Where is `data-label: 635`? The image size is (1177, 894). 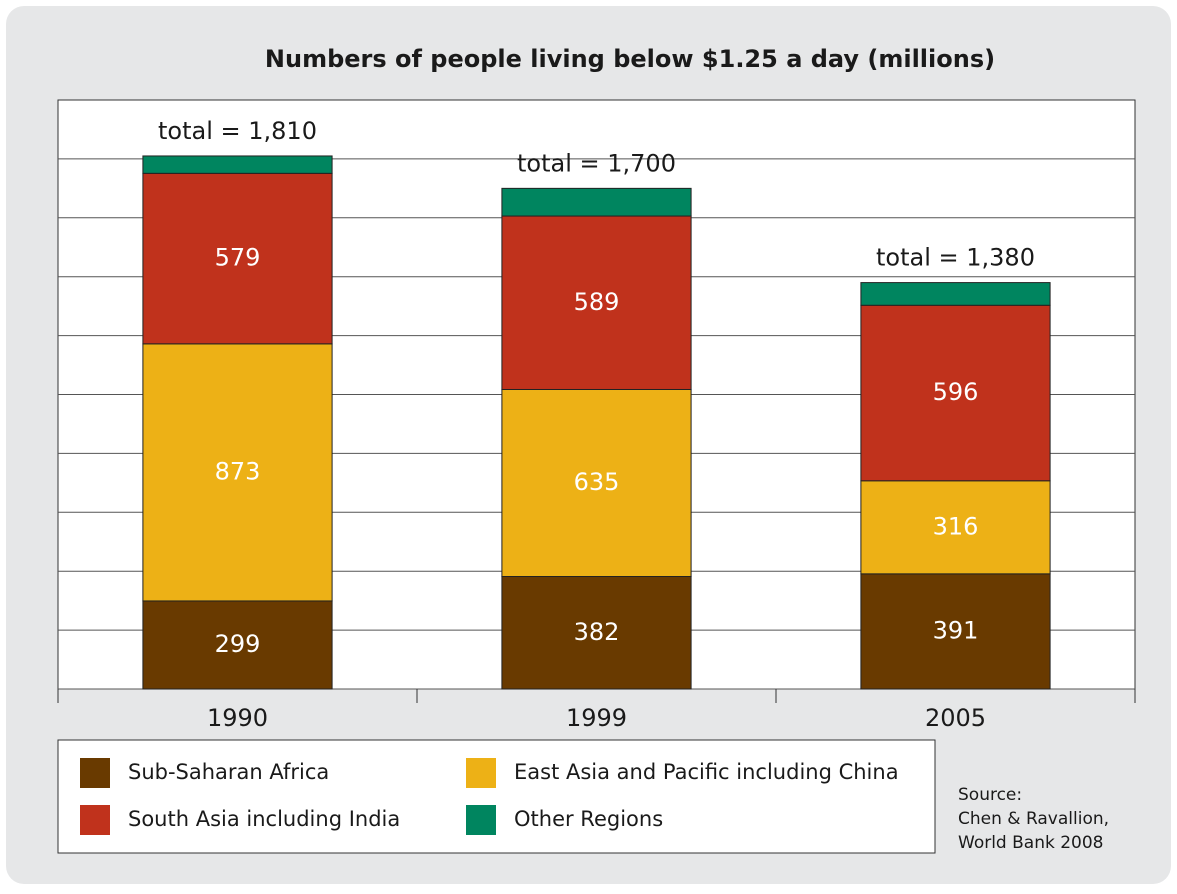
data-label: 635 is located at coordinates (597, 482).